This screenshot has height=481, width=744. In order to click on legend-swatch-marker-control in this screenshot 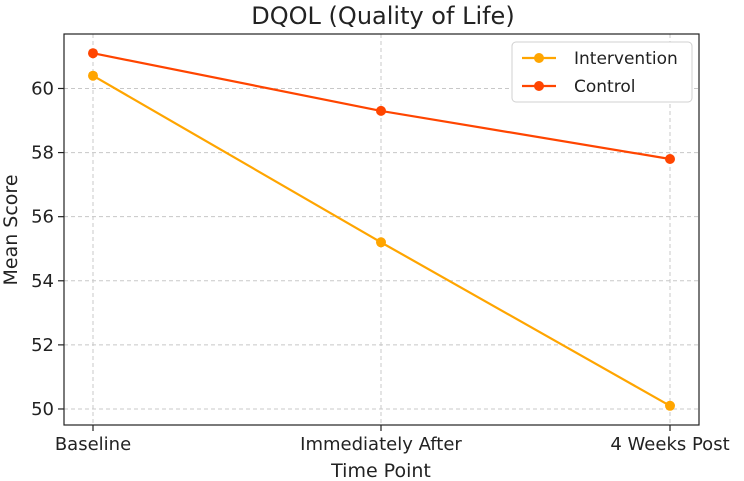, I will do `click(539, 86)`.